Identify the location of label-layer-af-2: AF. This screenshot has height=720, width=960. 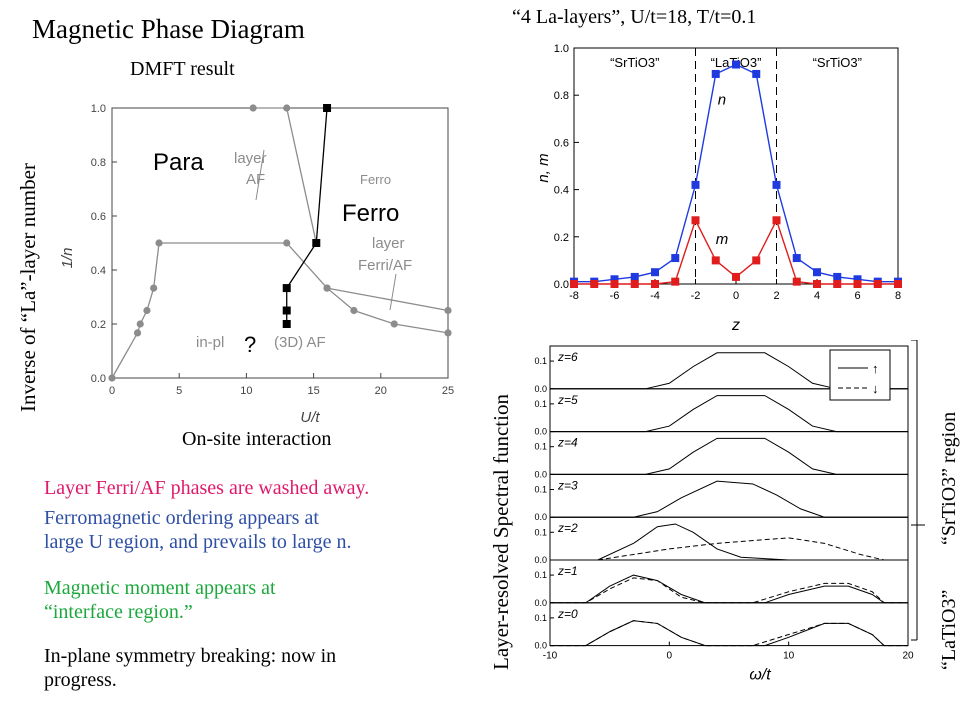
(255, 179).